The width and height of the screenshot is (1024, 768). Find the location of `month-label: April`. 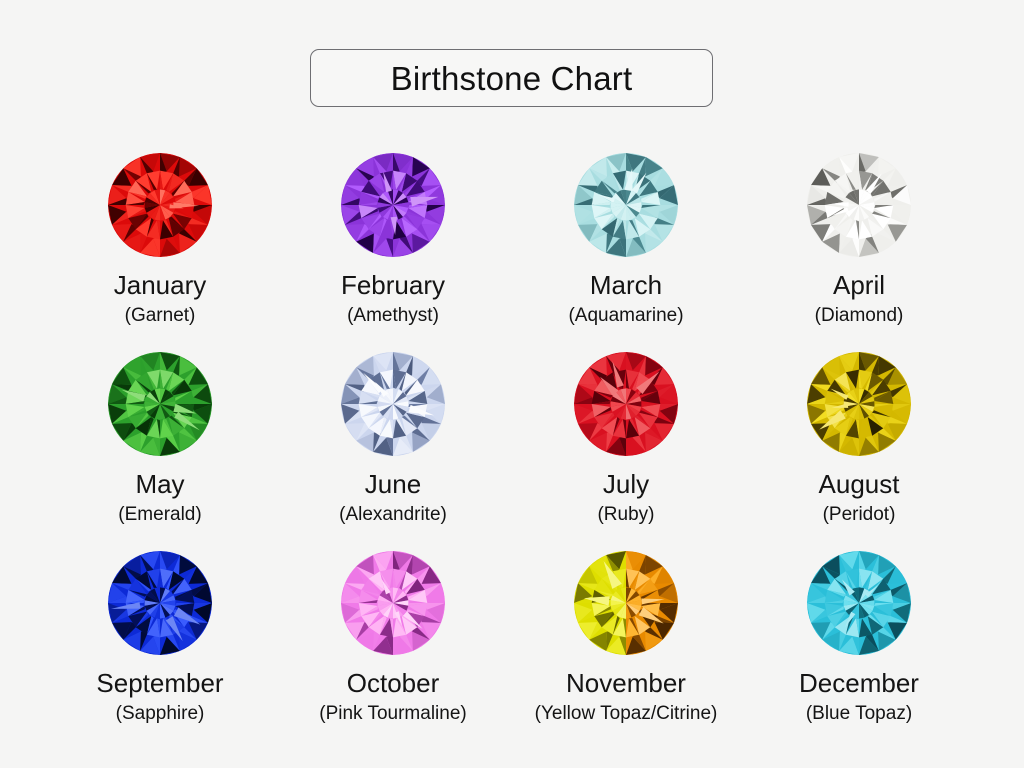

month-label: April is located at coordinates (858, 285).